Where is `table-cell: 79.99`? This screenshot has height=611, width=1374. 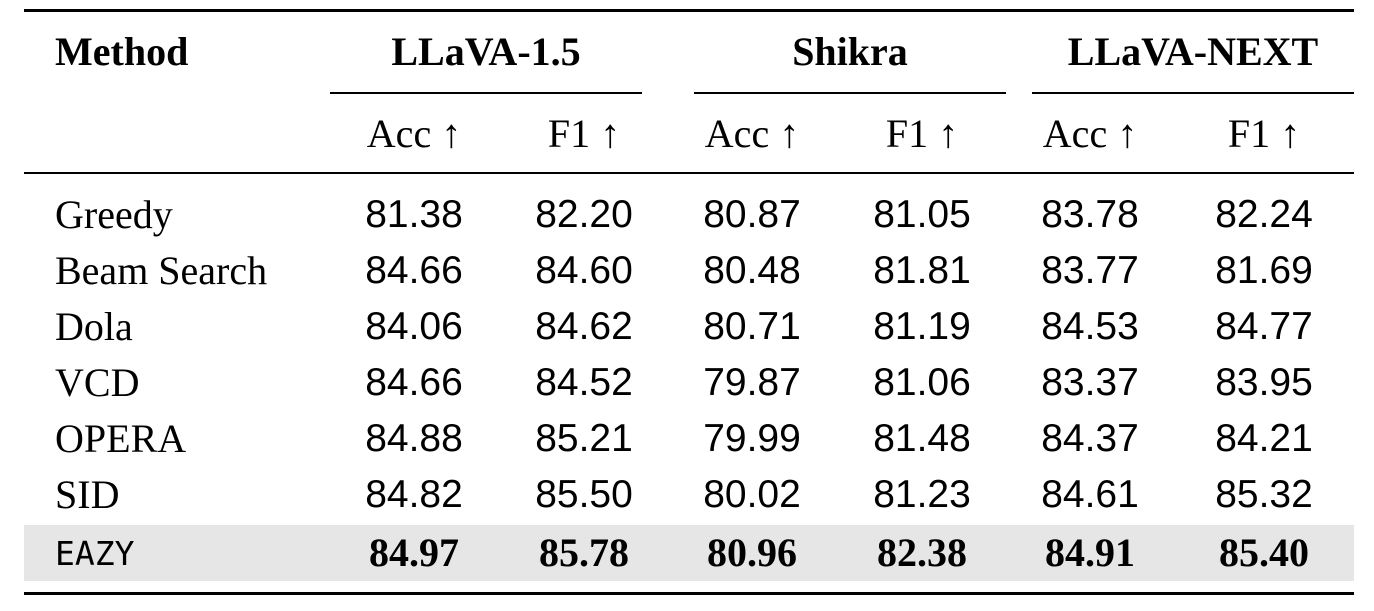 table-cell: 79.99 is located at coordinates (752, 438).